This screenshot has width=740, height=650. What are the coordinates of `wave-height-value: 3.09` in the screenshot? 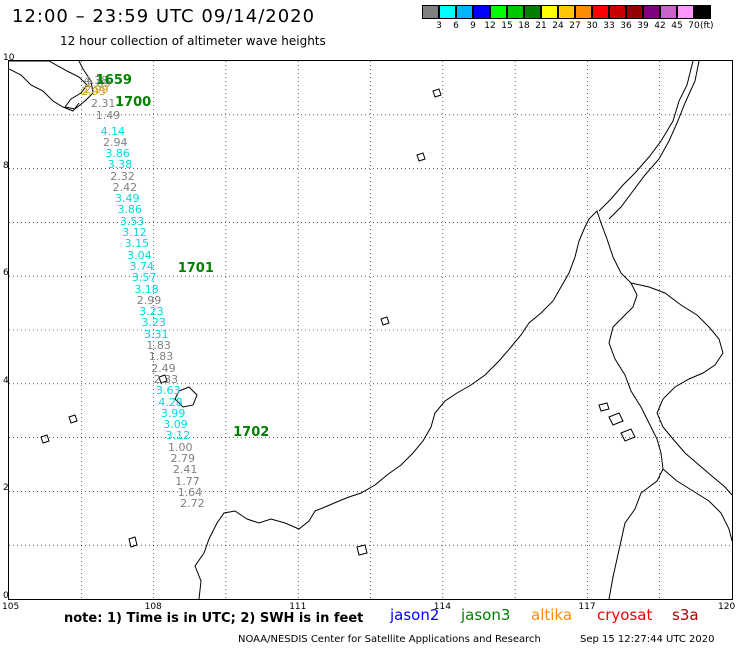 It's located at (175, 425).